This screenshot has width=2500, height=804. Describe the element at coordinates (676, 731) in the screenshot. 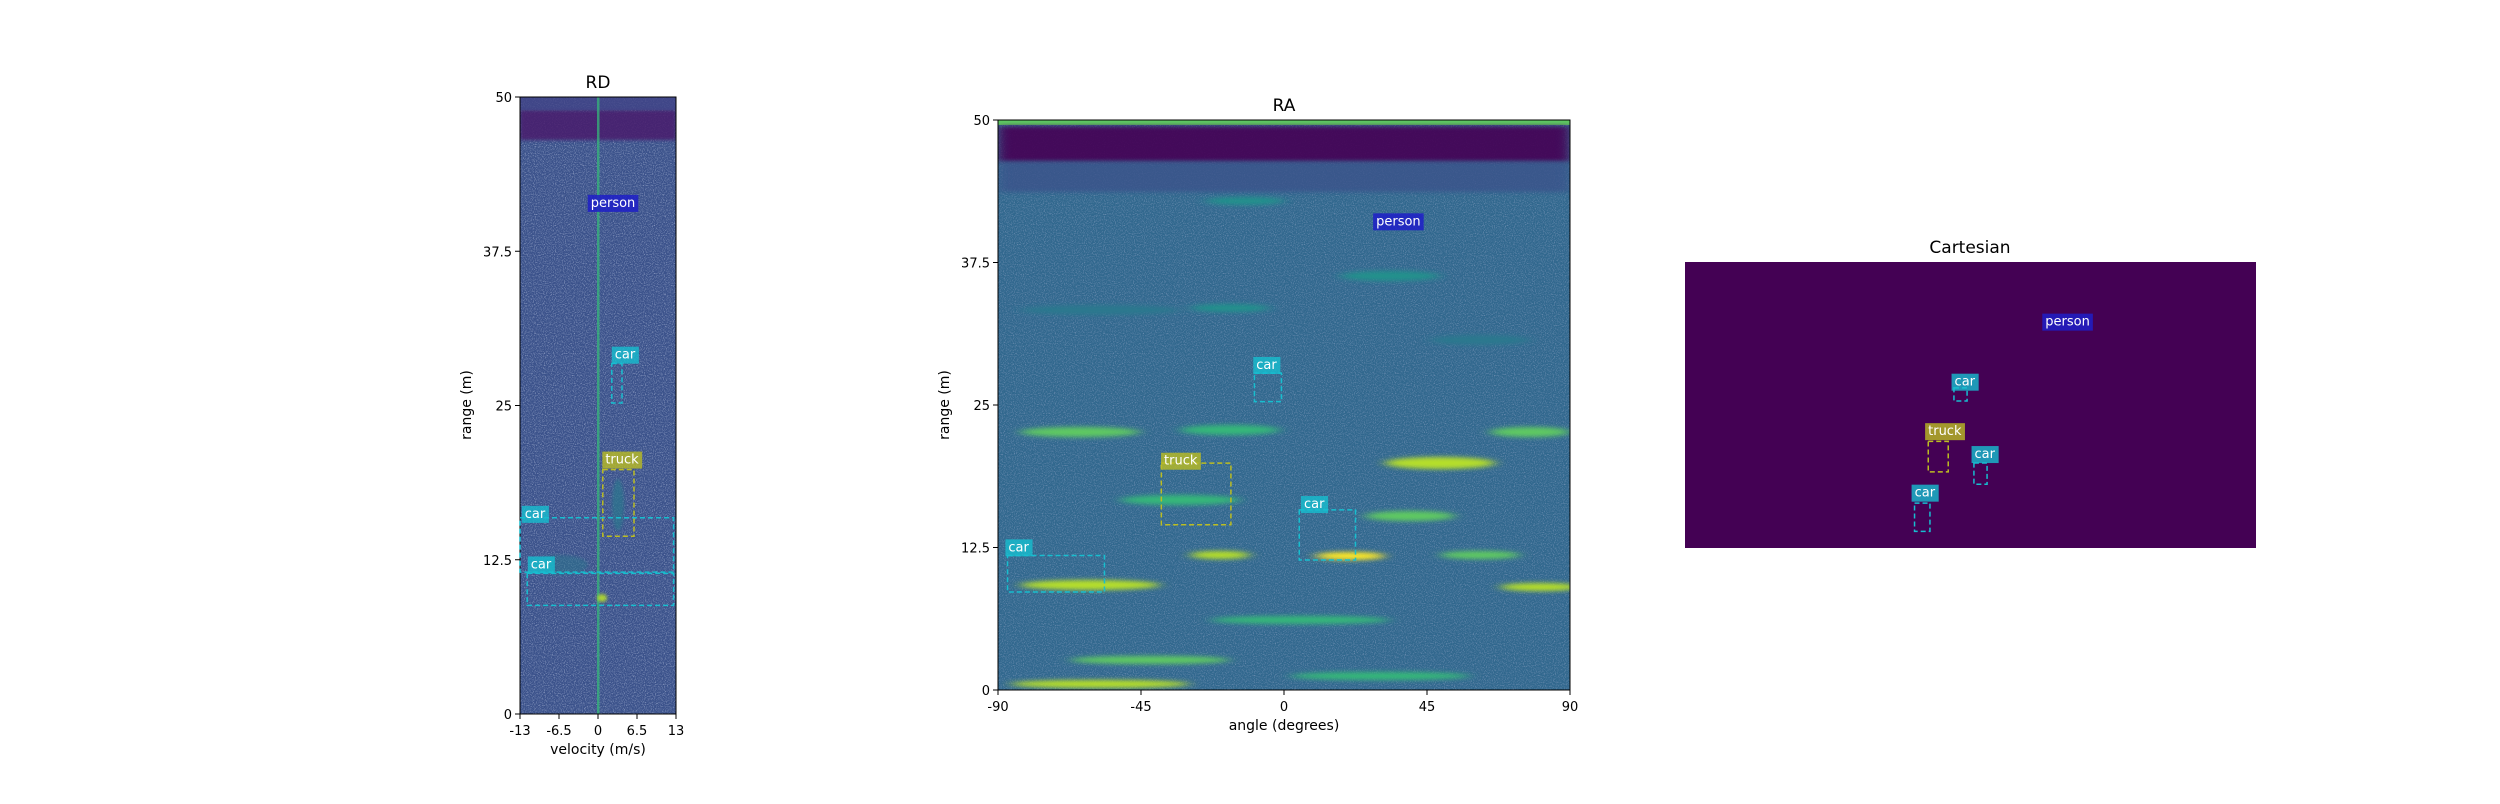

I see `x-tick-label: 13` at that location.